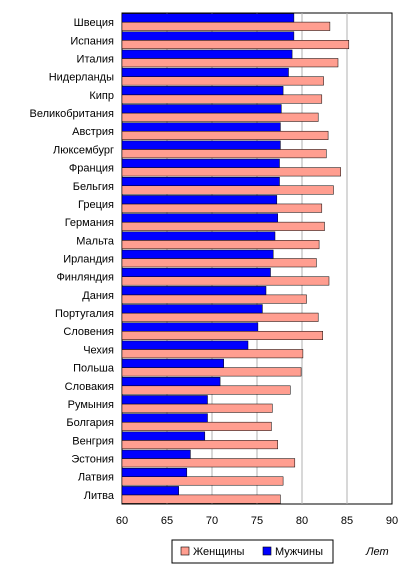  I want to click on legend: Женщины Мужчины, so click(252, 551).